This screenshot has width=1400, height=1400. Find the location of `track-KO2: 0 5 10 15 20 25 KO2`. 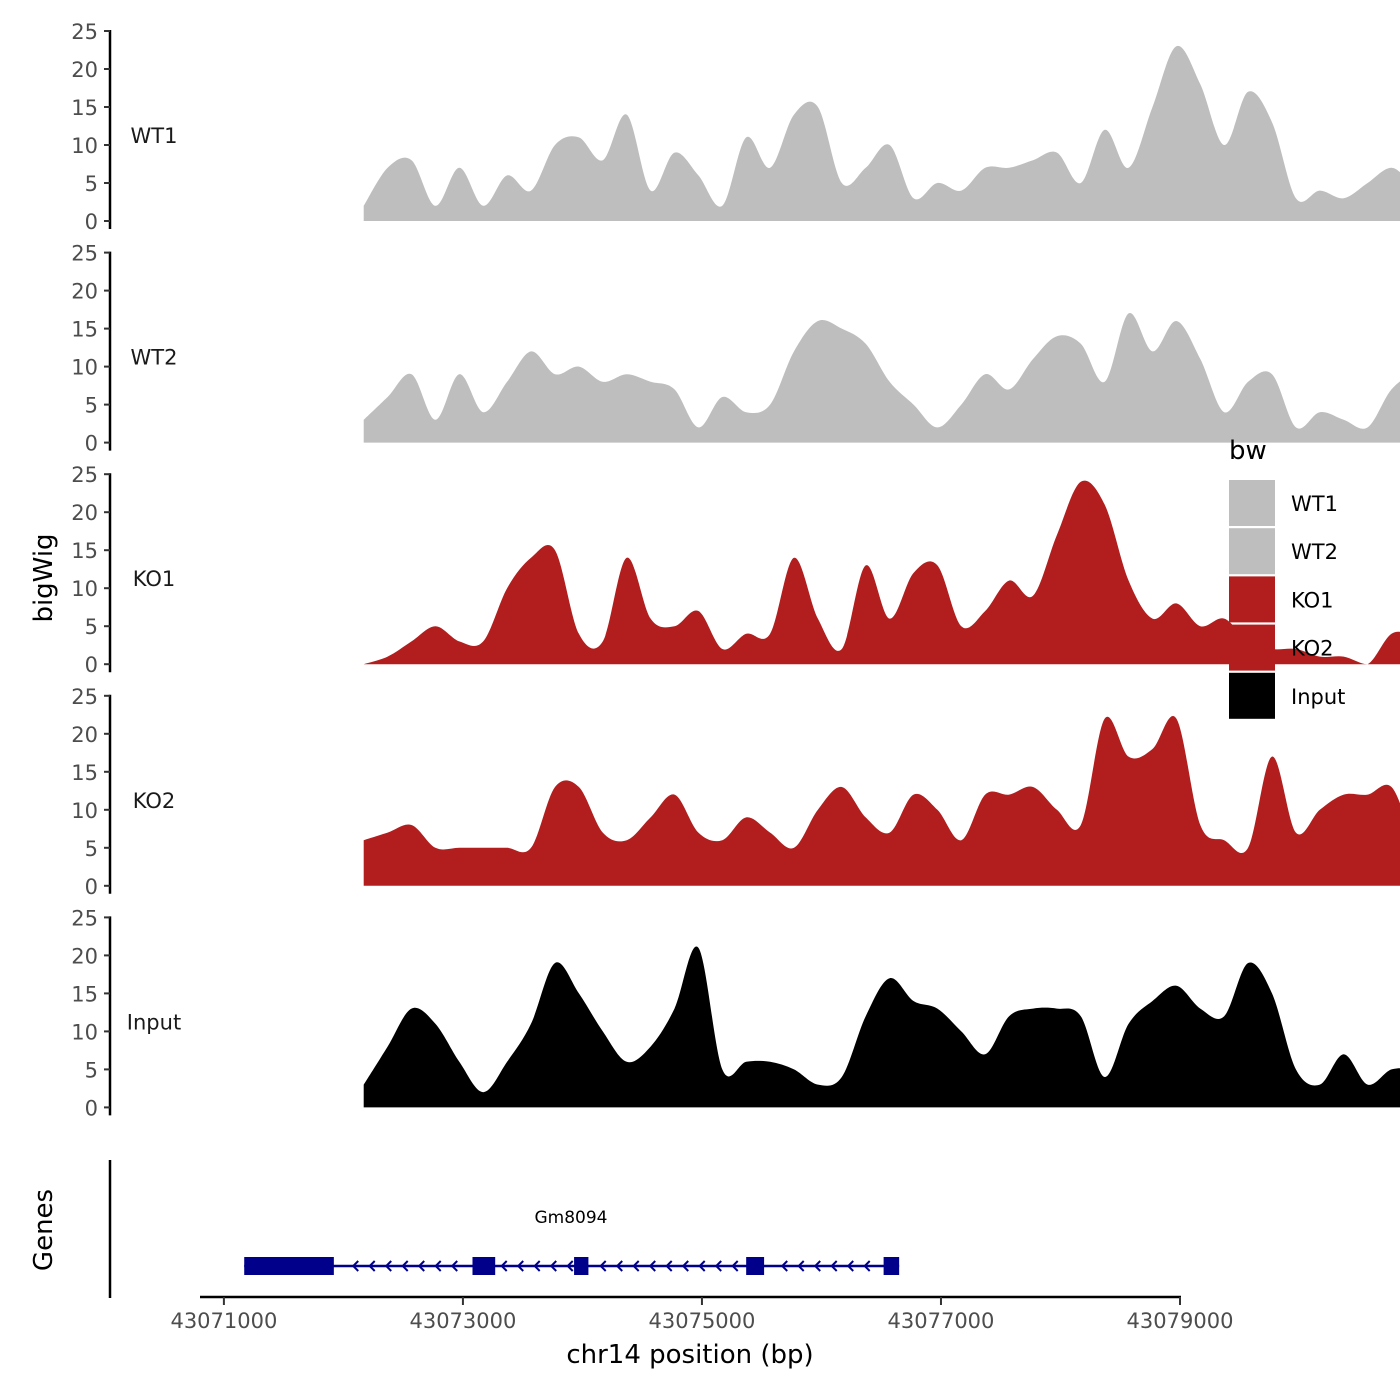

track-KO2: 0 5 10 15 20 25 KO2 is located at coordinates (735, 792).